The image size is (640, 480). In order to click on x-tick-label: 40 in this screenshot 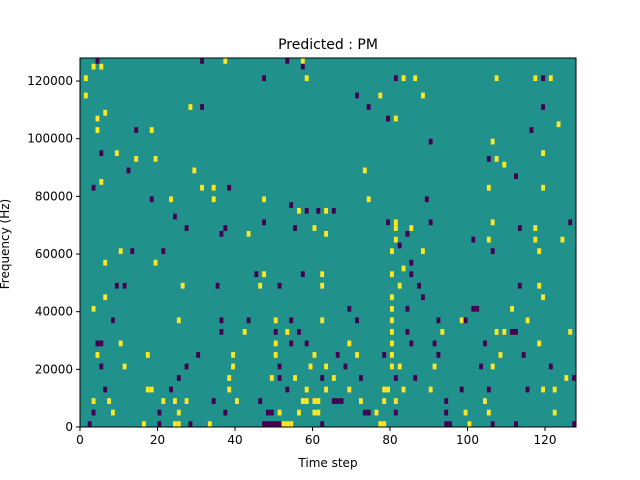, I will do `click(234, 440)`.